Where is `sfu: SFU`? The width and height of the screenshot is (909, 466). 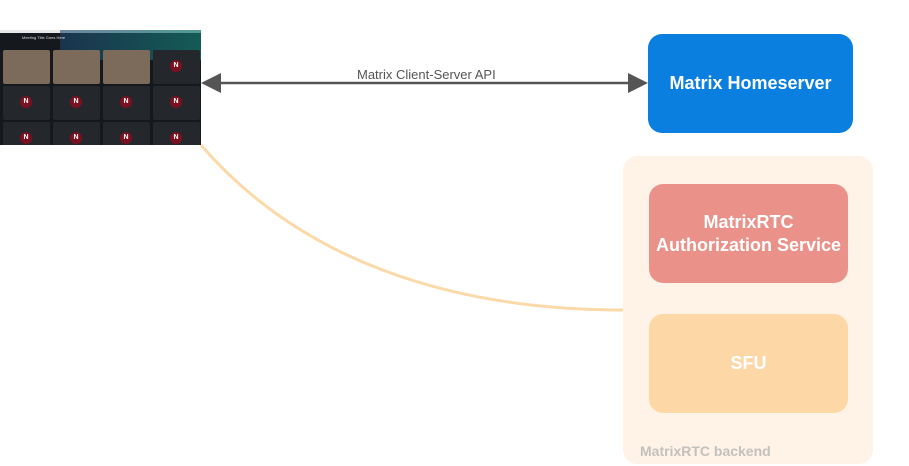 sfu: SFU is located at coordinates (748, 363).